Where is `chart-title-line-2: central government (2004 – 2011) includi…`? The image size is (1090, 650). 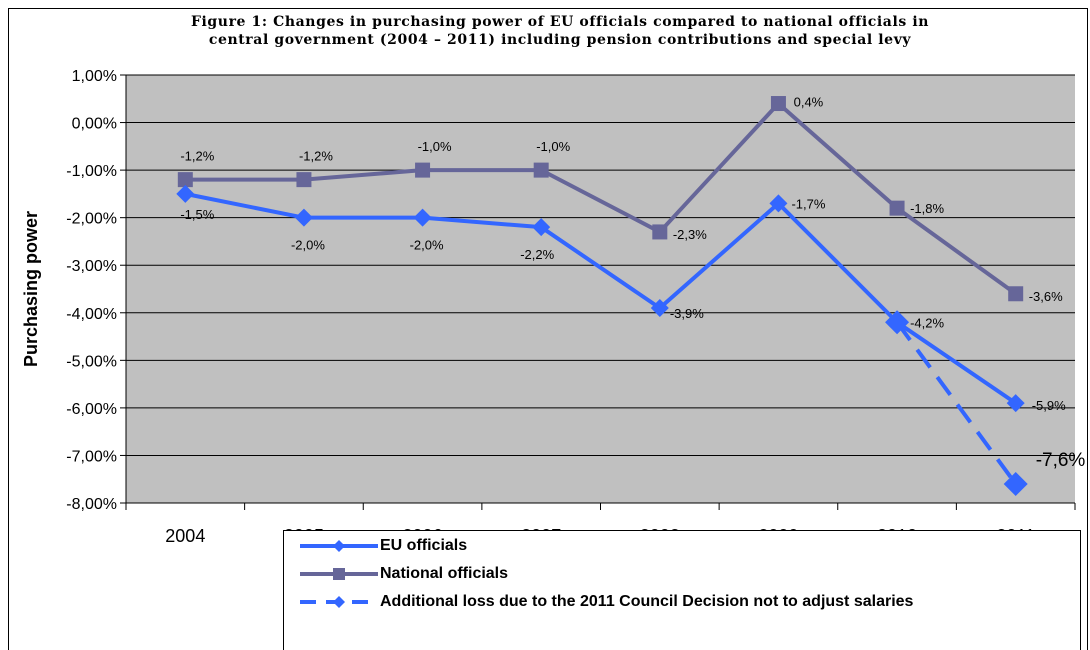
chart-title-line-2: central government (2004 – 2011) includi… is located at coordinates (560, 40).